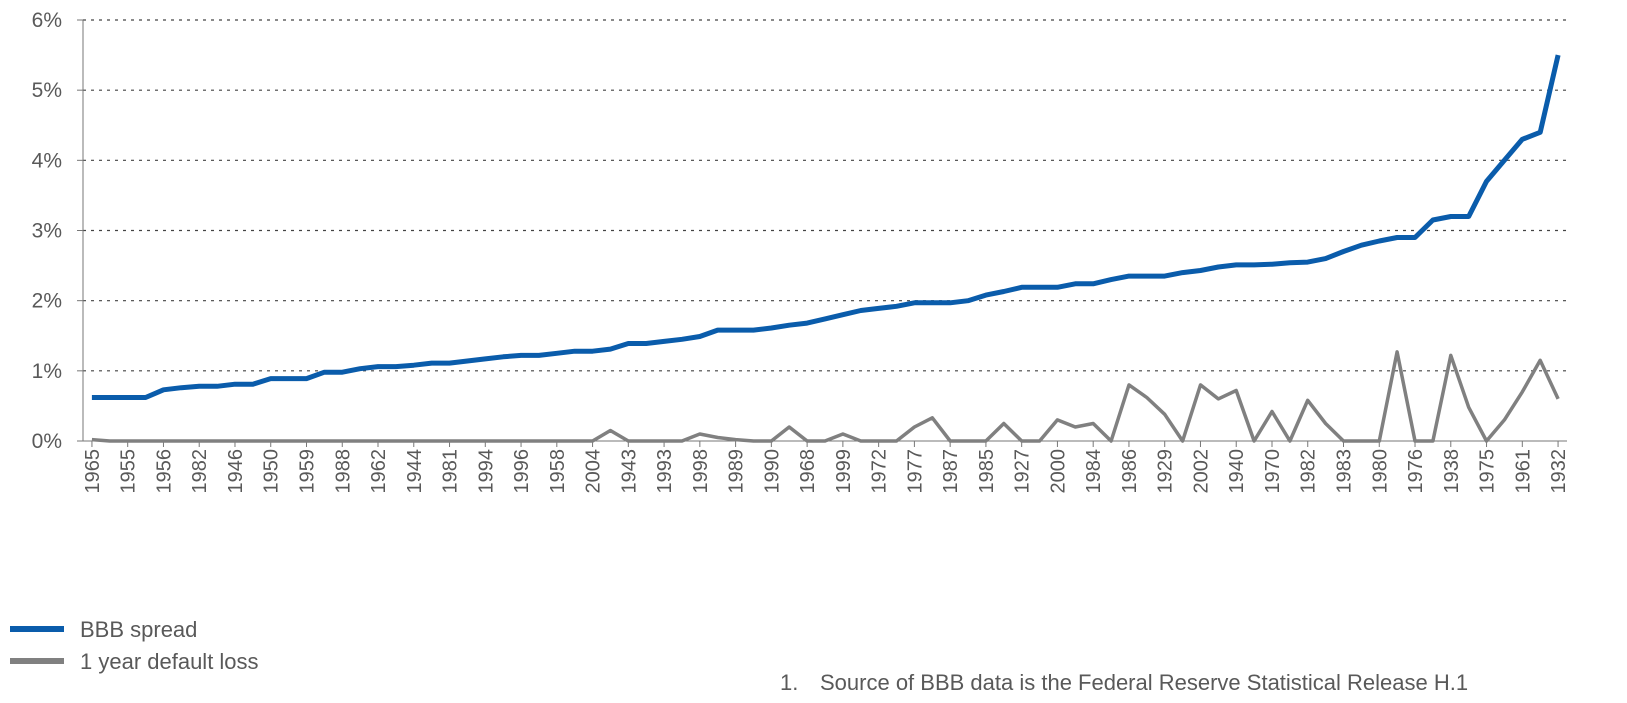  What do you see at coordinates (1452, 471) in the screenshot?
I see `x-tick-label: 1938` at bounding box center [1452, 471].